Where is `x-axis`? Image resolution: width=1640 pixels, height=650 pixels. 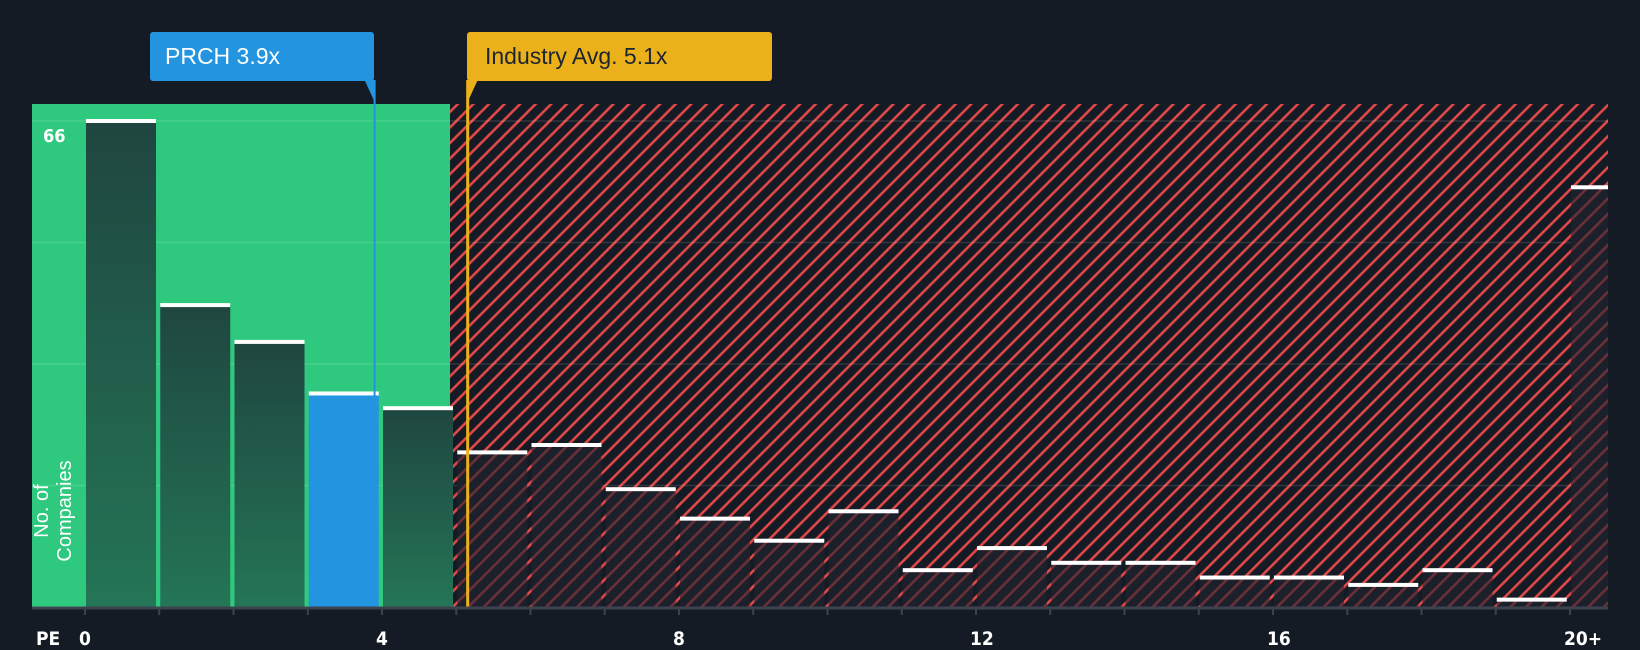
x-axis is located at coordinates (820, 610).